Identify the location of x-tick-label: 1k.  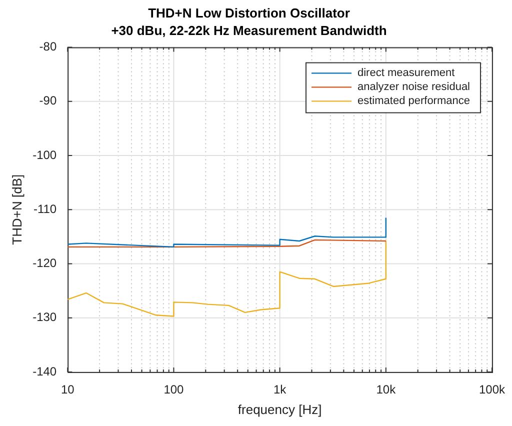
(280, 389).